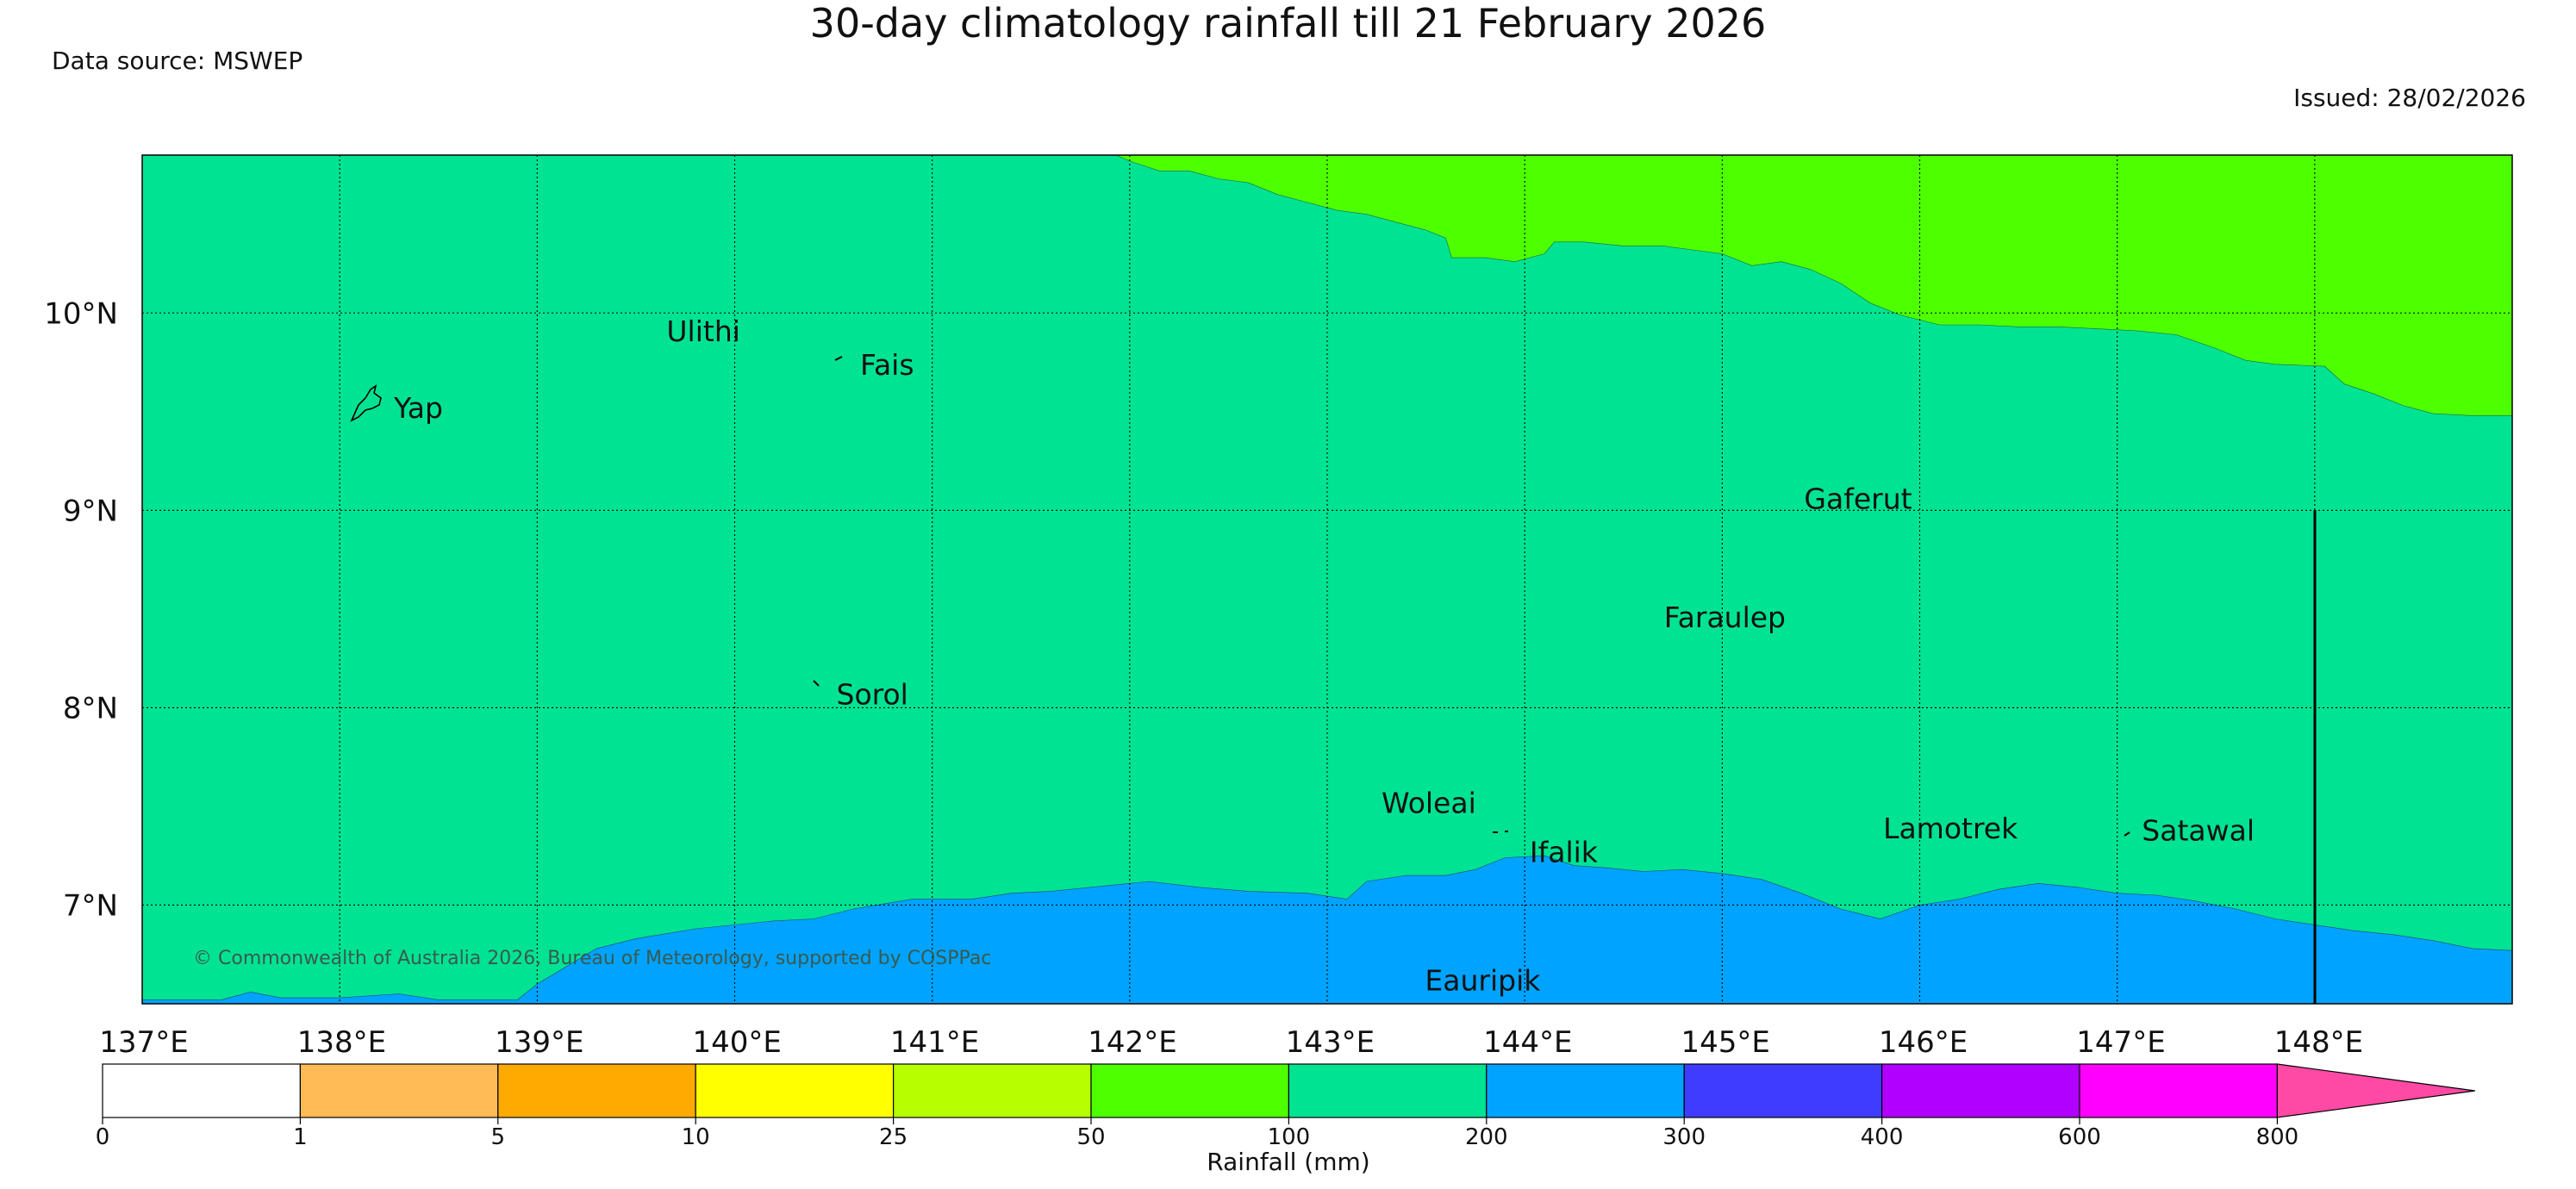  What do you see at coordinates (300, 1137) in the screenshot?
I see `colorbar-tick-label: 1` at bounding box center [300, 1137].